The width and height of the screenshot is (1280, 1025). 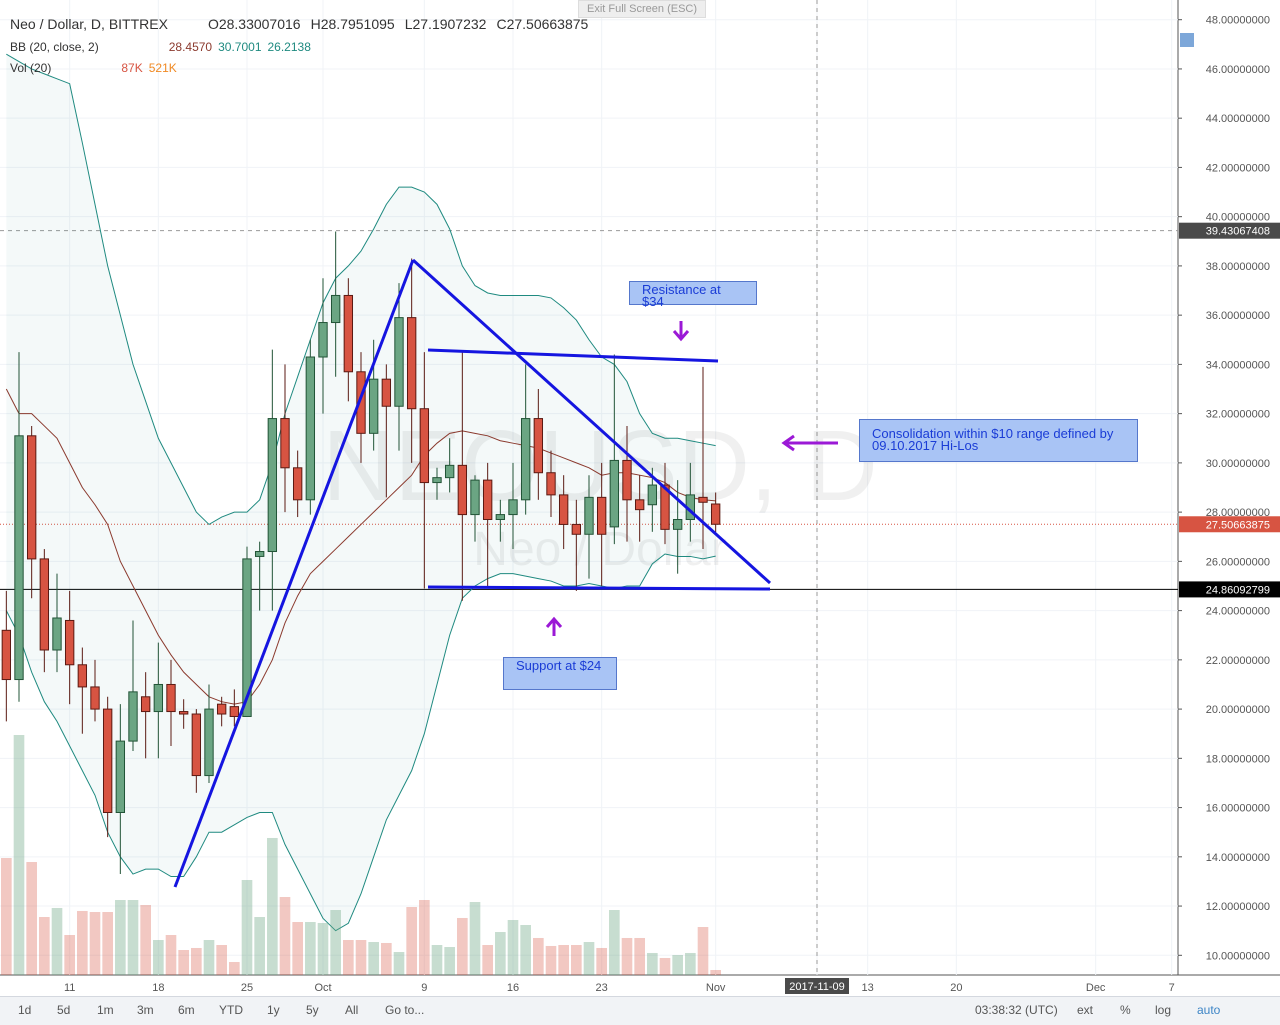 I want to click on indicator-value: 28.4570, so click(x=190, y=47).